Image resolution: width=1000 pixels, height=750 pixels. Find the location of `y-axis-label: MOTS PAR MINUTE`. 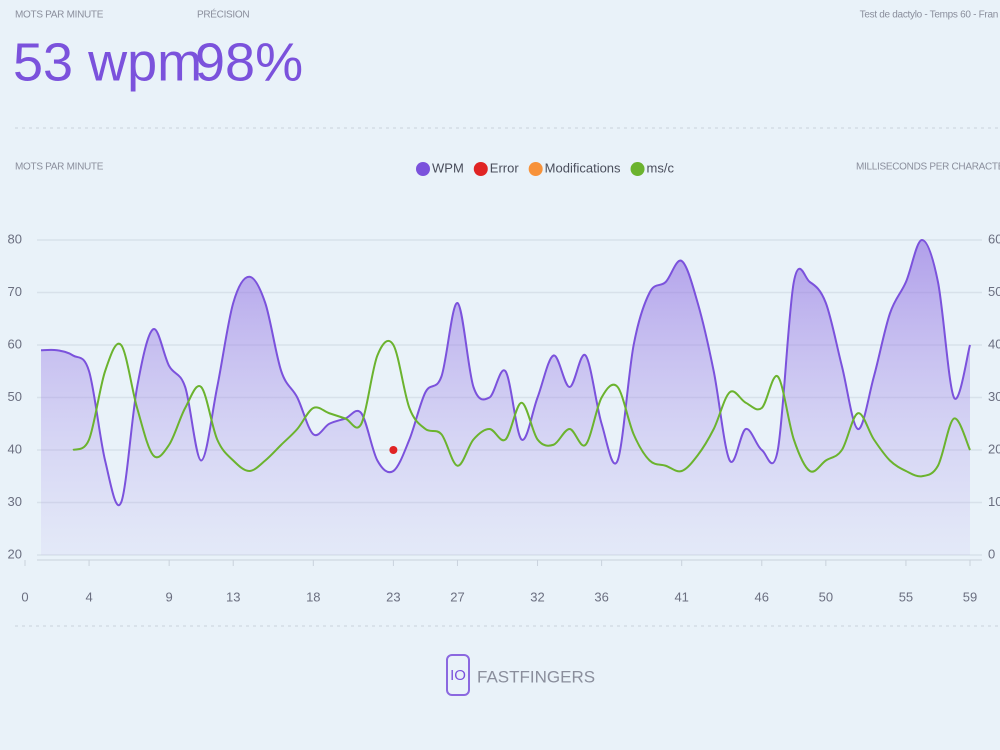

y-axis-label: MOTS PAR MINUTE is located at coordinates (59, 167).